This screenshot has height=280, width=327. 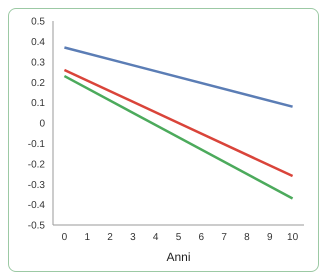 What do you see at coordinates (133, 238) in the screenshot?
I see `x-tick-label: 3` at bounding box center [133, 238].